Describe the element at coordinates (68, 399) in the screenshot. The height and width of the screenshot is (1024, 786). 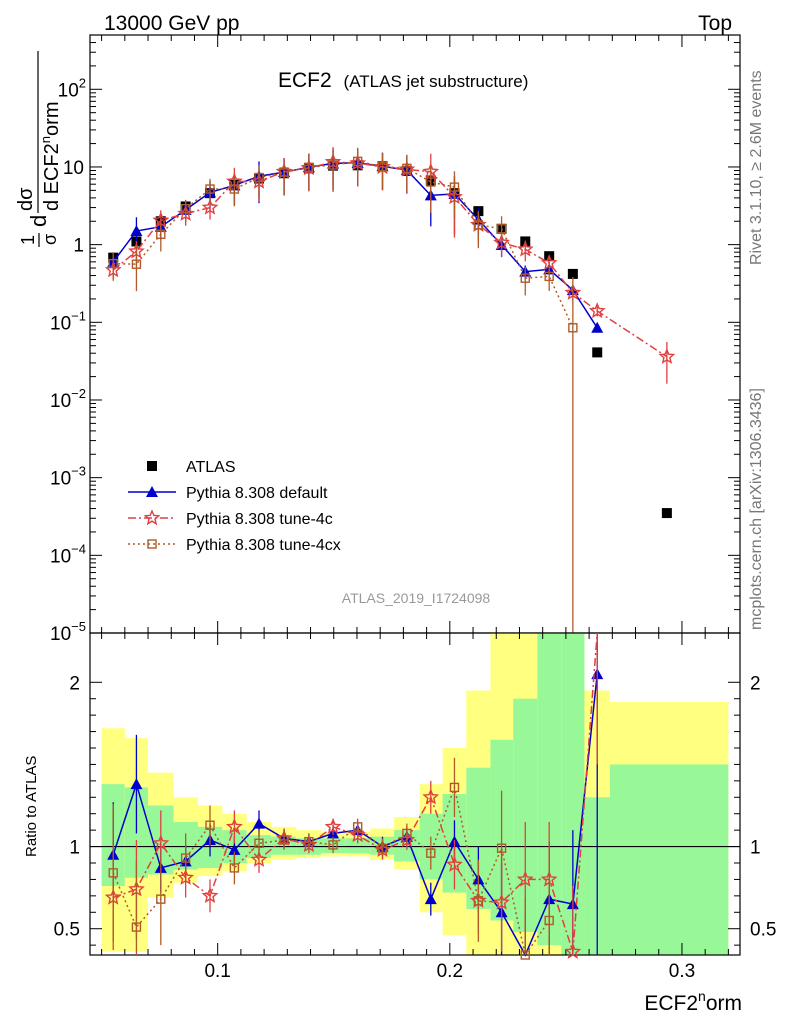
I see `y-tick-label: 10⁻²` at that location.